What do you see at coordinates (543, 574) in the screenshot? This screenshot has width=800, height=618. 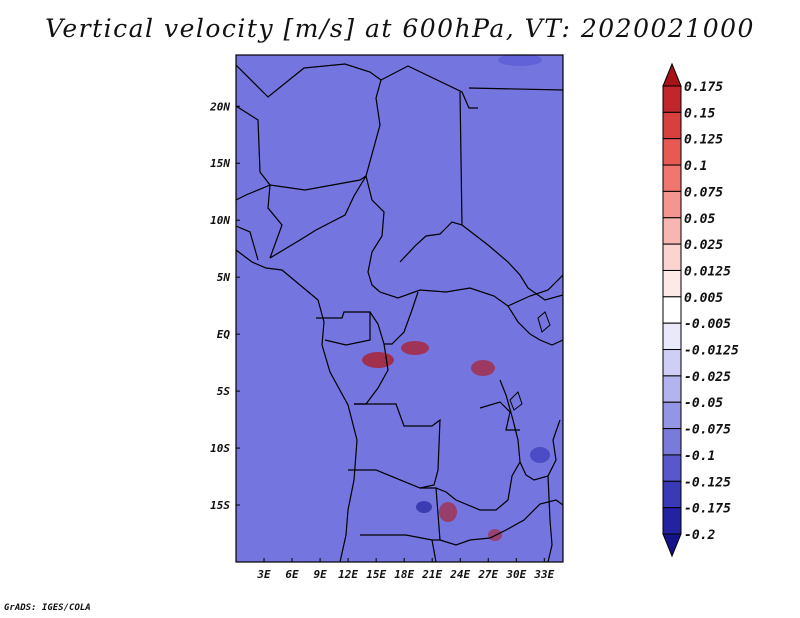 I see `lon-label: 33E` at bounding box center [543, 574].